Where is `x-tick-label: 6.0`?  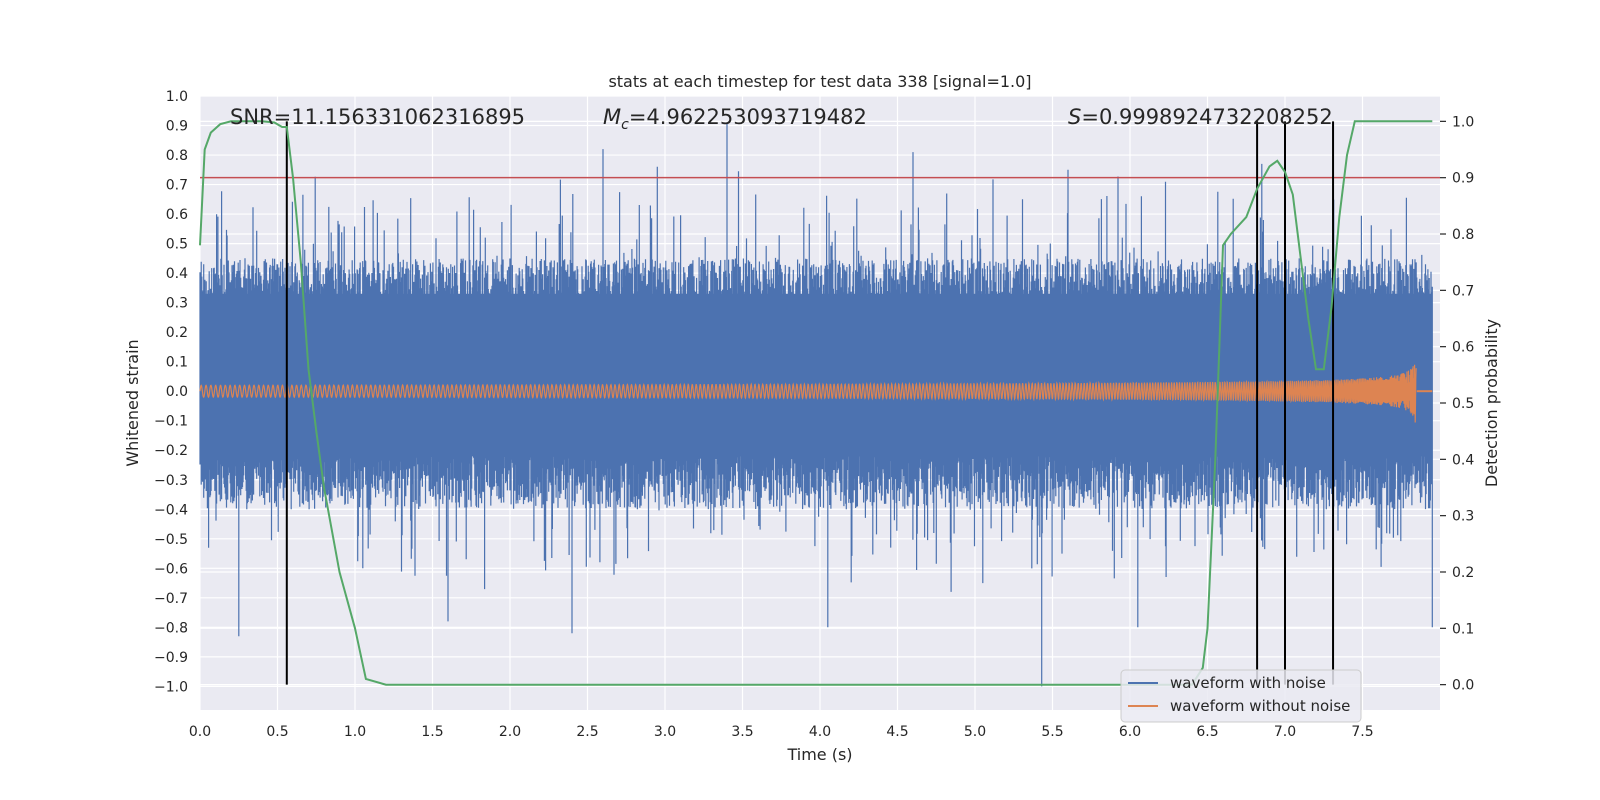
x-tick-label: 6.0 is located at coordinates (1130, 732).